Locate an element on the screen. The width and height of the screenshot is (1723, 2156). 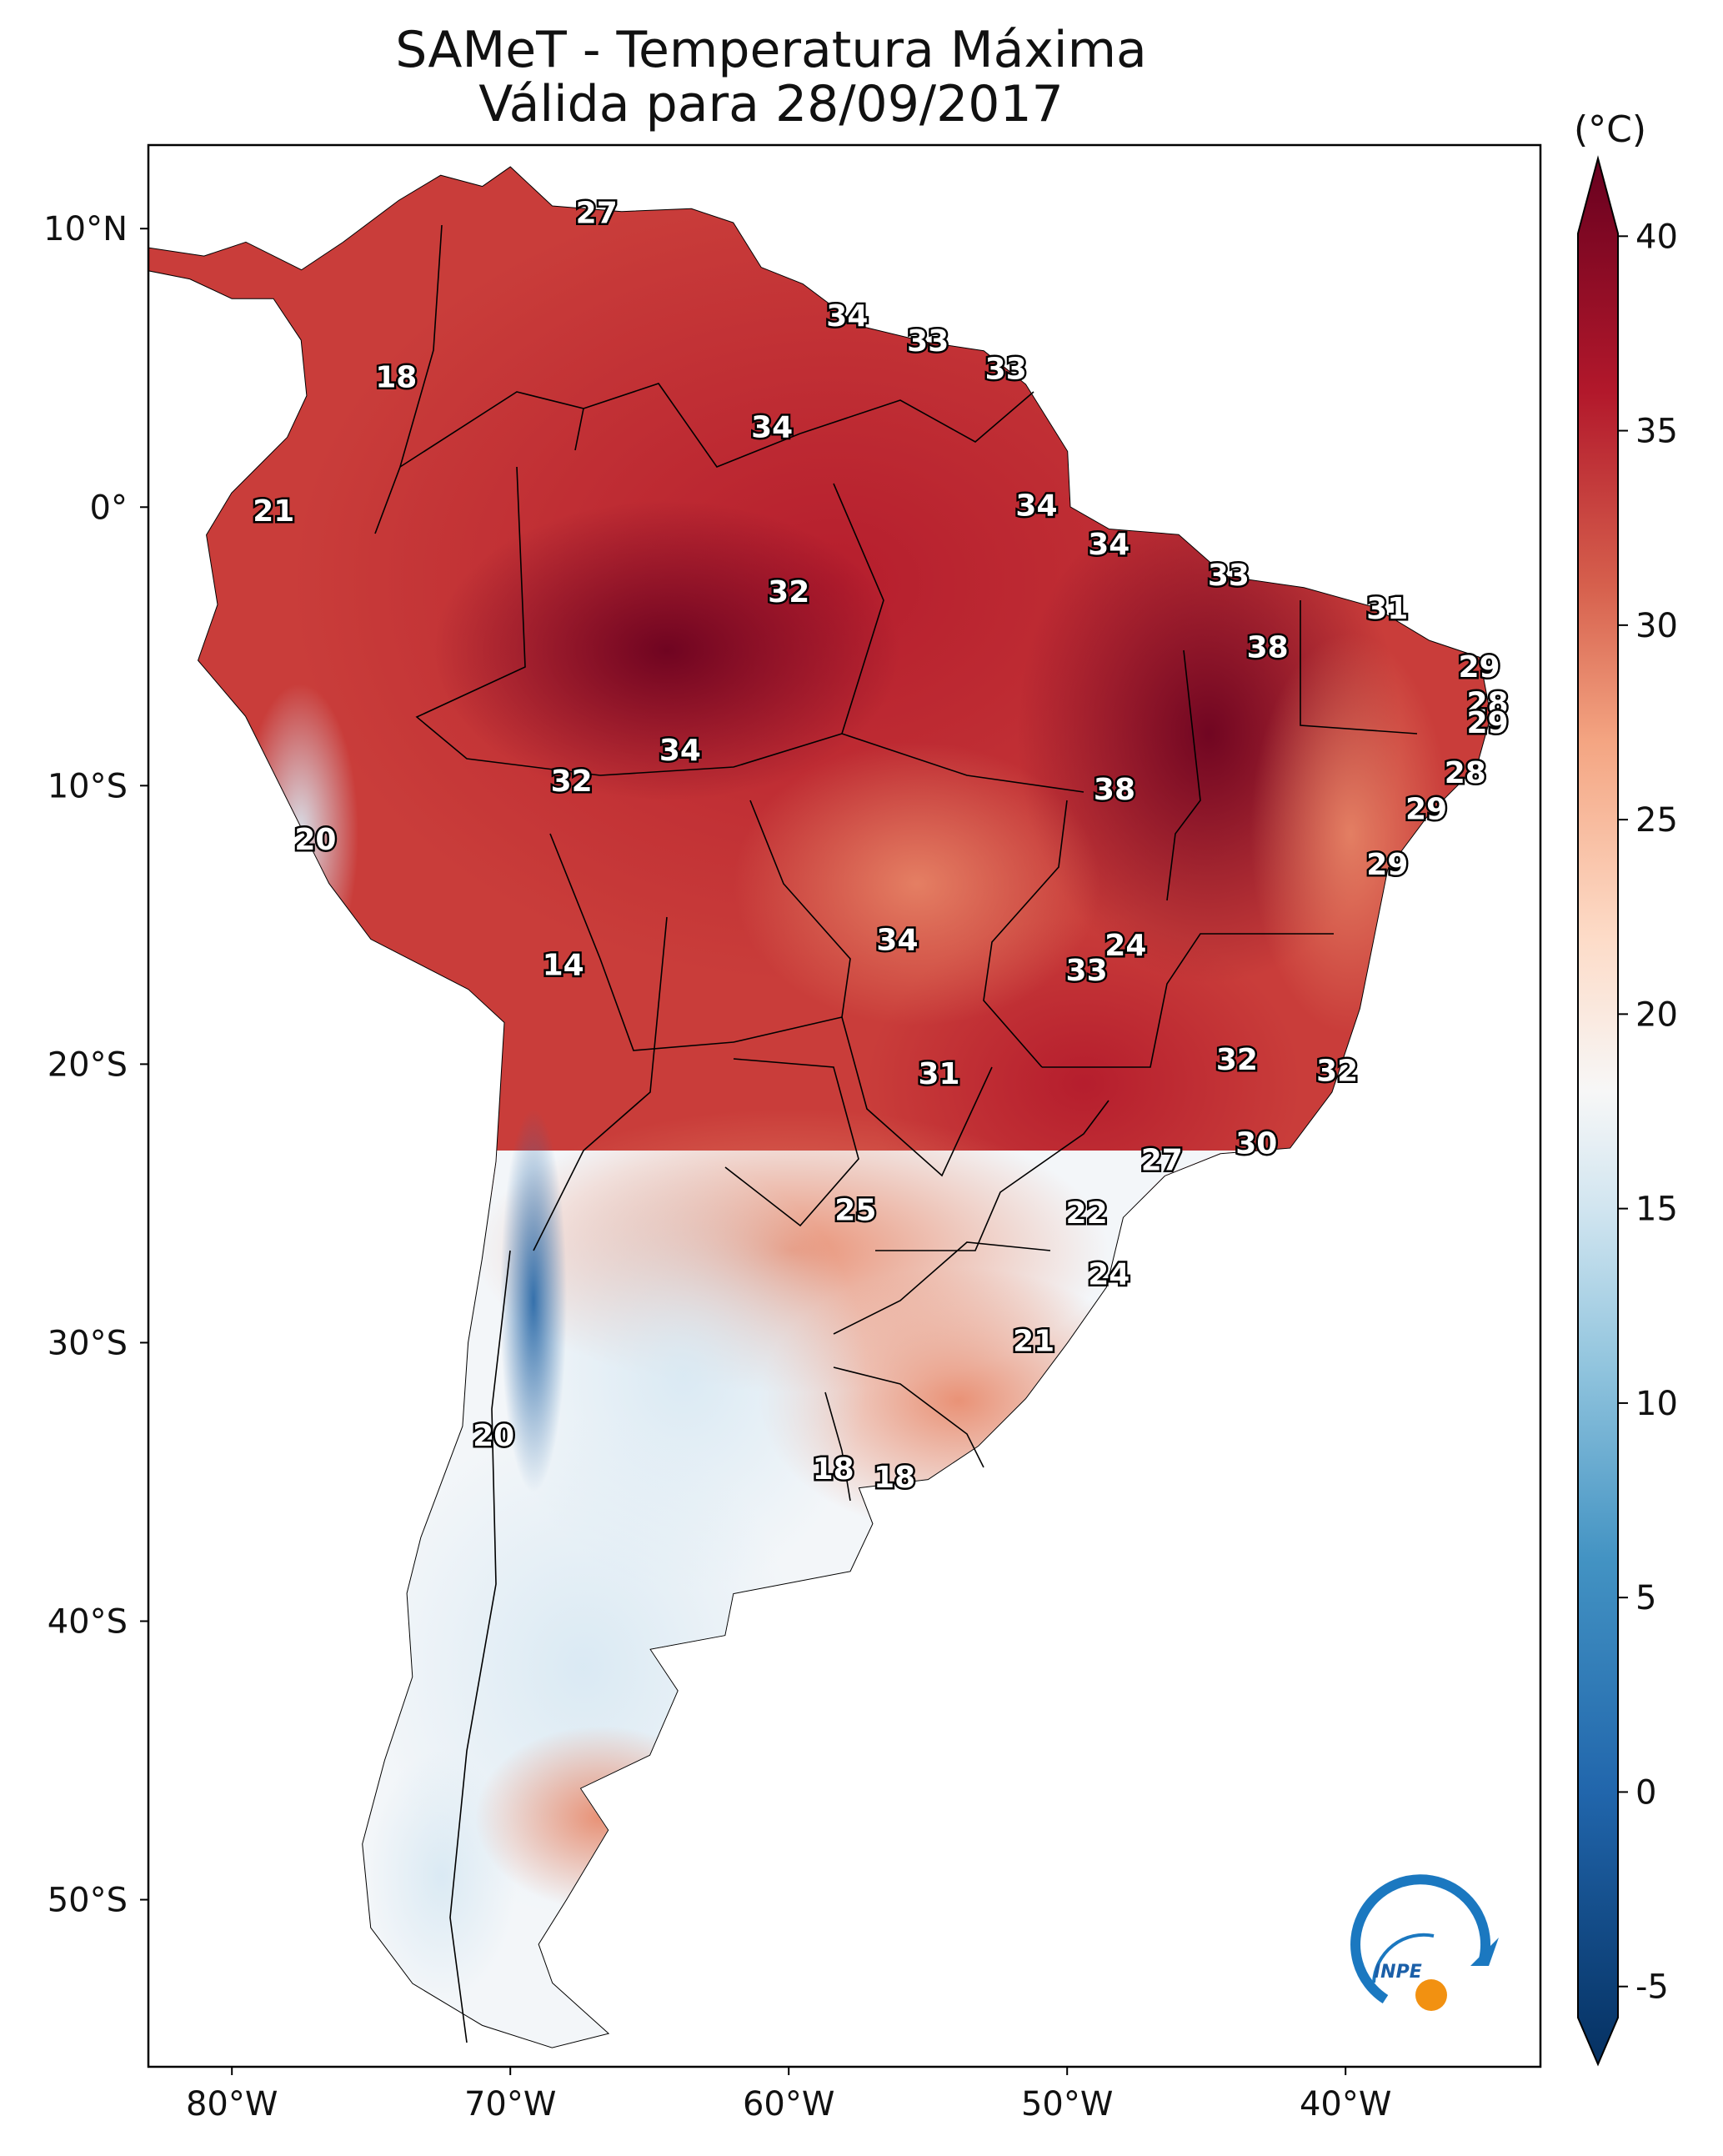
lat-tick-label: 10°N is located at coordinates (86, 229).